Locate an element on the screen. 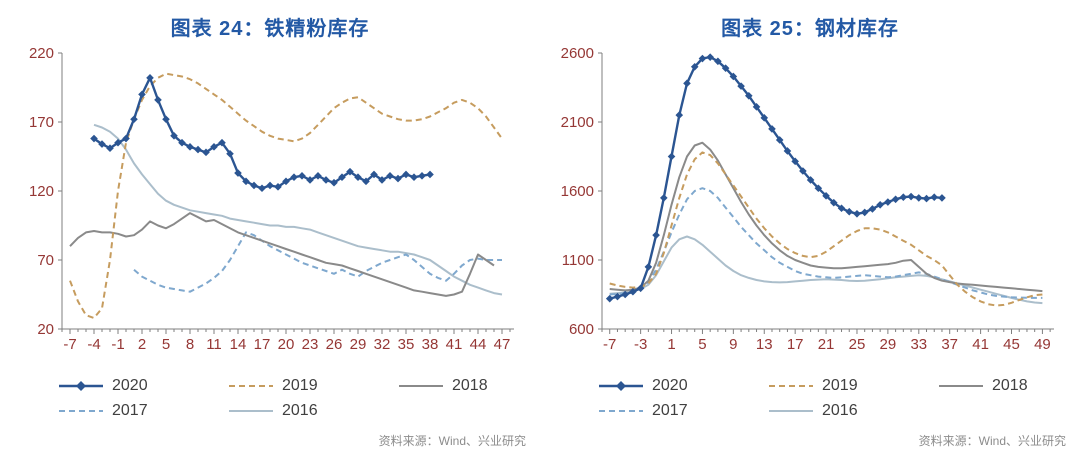 The width and height of the screenshot is (1080, 459). x-tick-label: -3 is located at coordinates (640, 344).